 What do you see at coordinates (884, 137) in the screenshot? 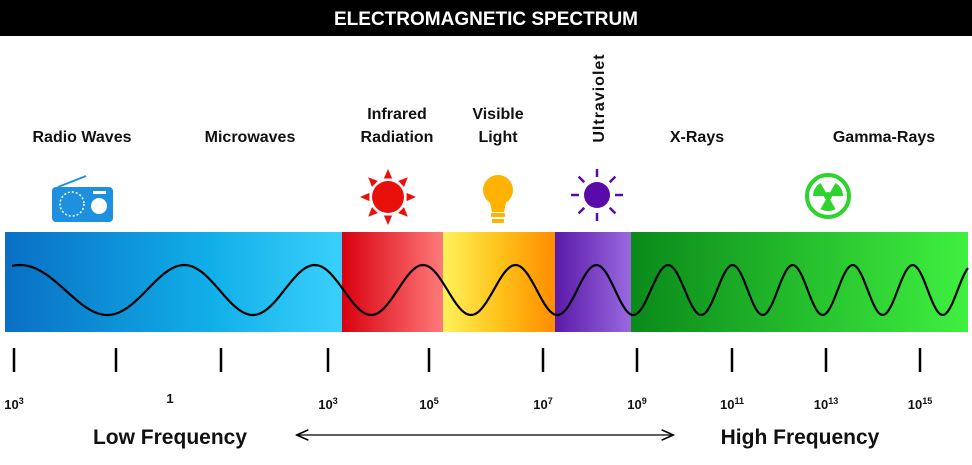
I see `band-label: Gamma-Rays` at bounding box center [884, 137].